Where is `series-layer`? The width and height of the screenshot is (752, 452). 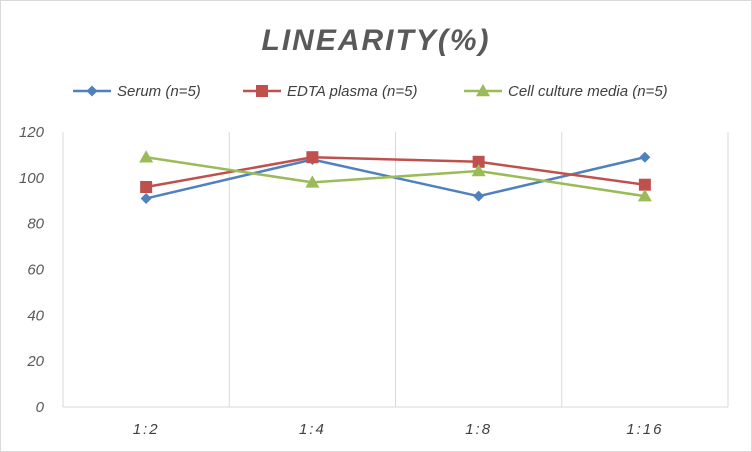 series-layer is located at coordinates (395, 177).